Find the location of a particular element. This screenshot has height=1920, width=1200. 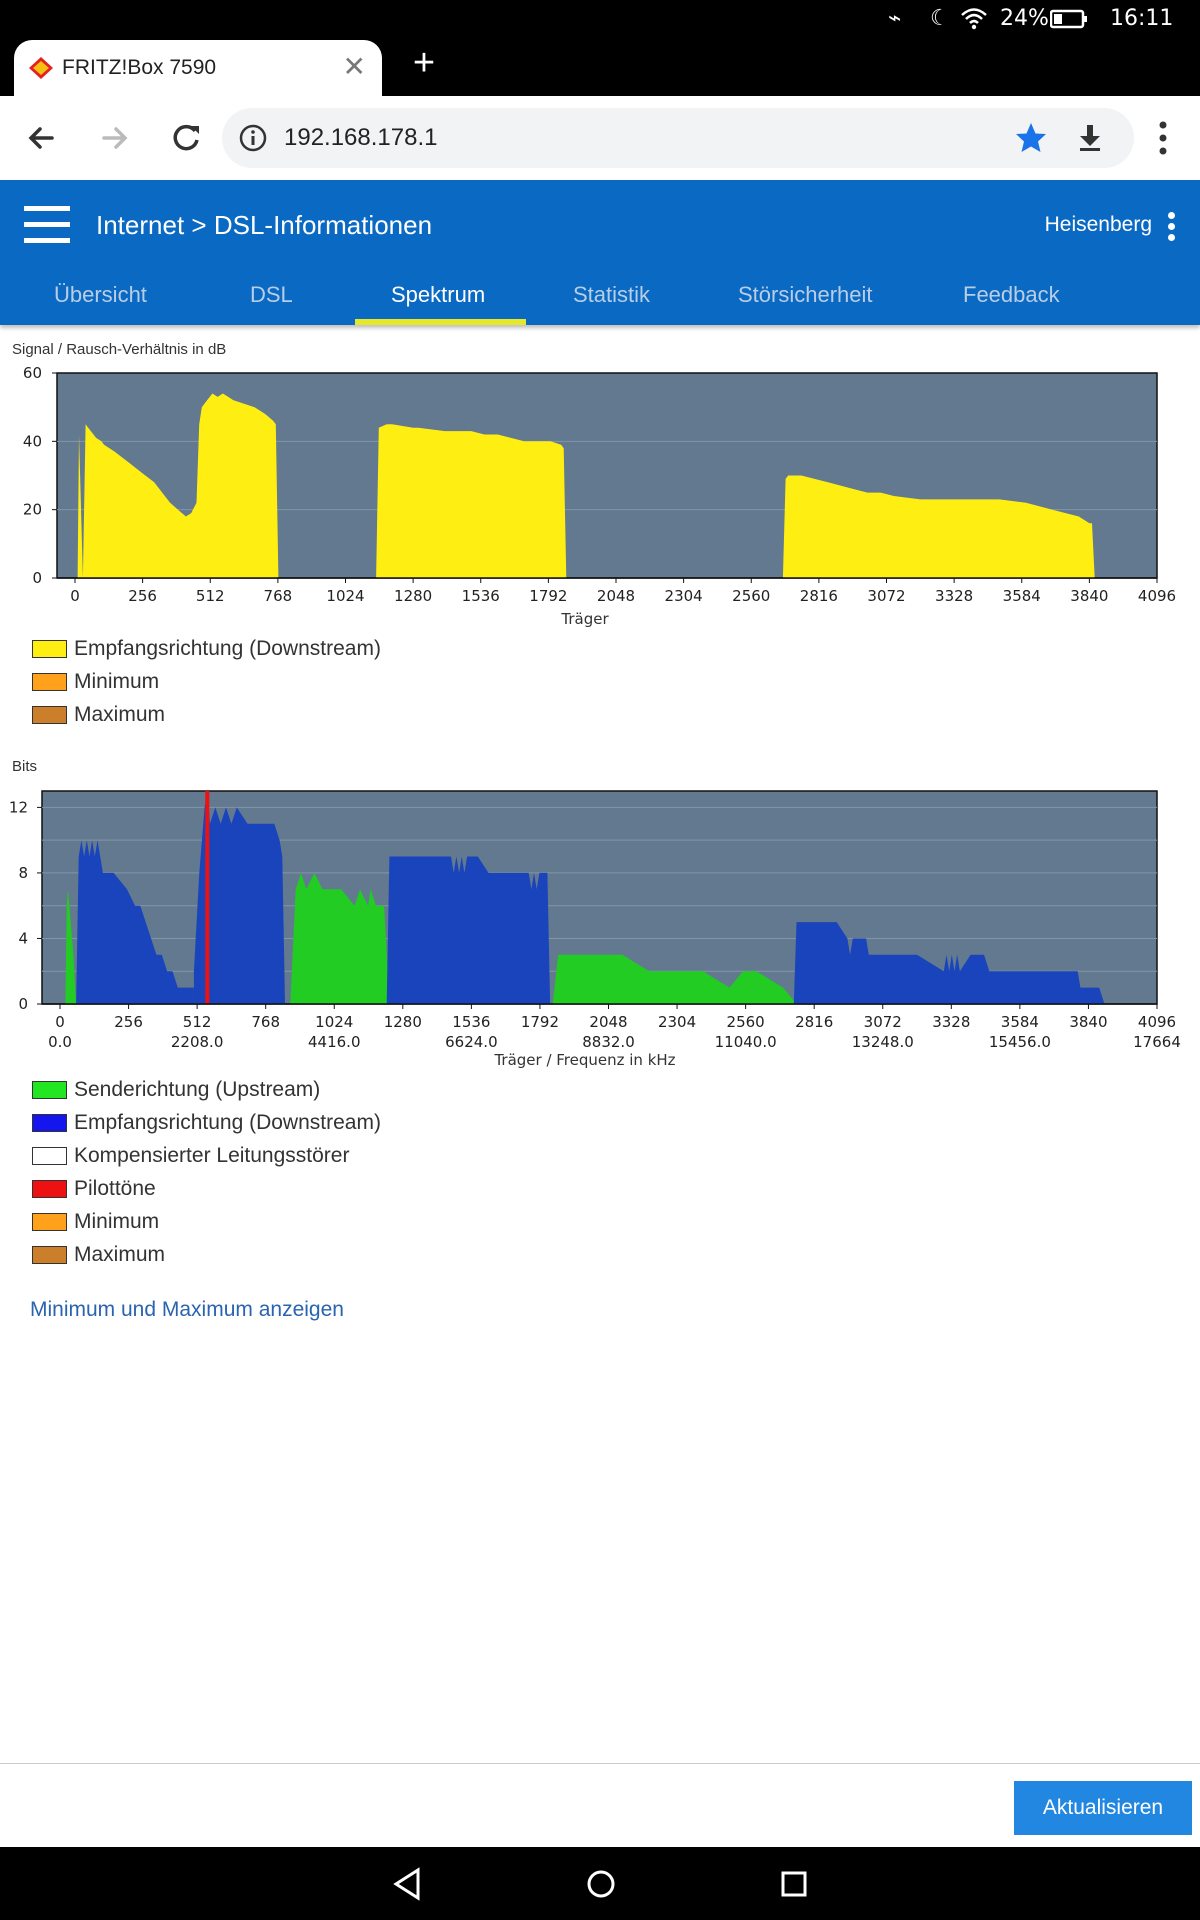

tab-uebersicht: Übersicht is located at coordinates (100, 294).